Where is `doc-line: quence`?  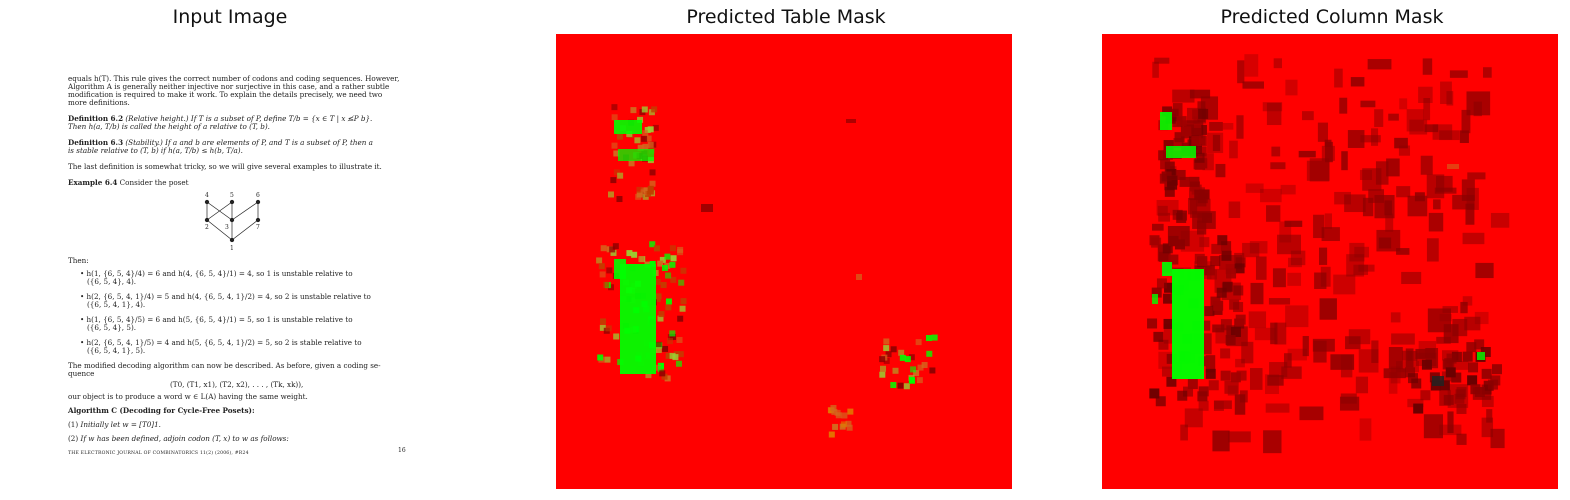 doc-line: quence is located at coordinates (81, 373).